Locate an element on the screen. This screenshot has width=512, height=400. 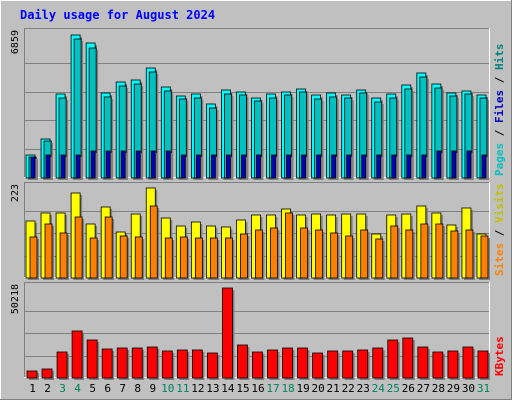
x-tick-label: 5 is located at coordinates (92, 388).